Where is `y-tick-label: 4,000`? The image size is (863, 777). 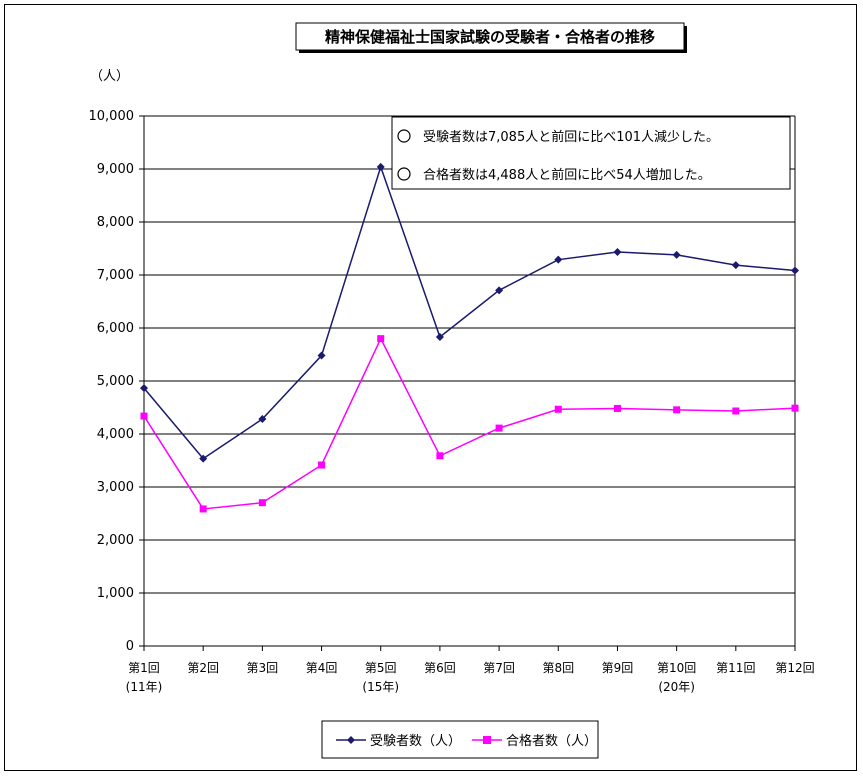
y-tick-label: 4,000 is located at coordinates (115, 434).